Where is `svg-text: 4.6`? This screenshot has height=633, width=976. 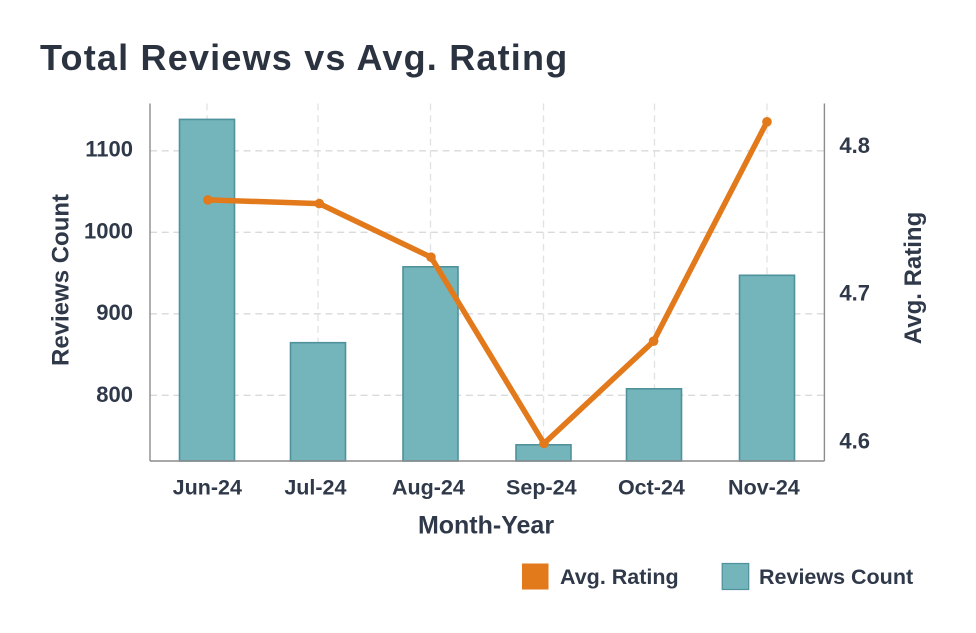
svg-text: 4.6 is located at coordinates (854, 440).